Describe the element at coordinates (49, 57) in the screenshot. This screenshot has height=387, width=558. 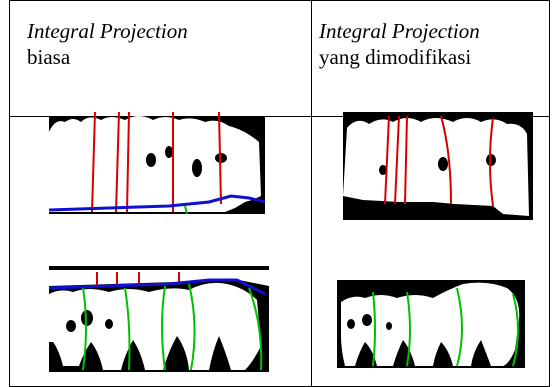
I see `header-biasa-subtitle: biasa` at that location.